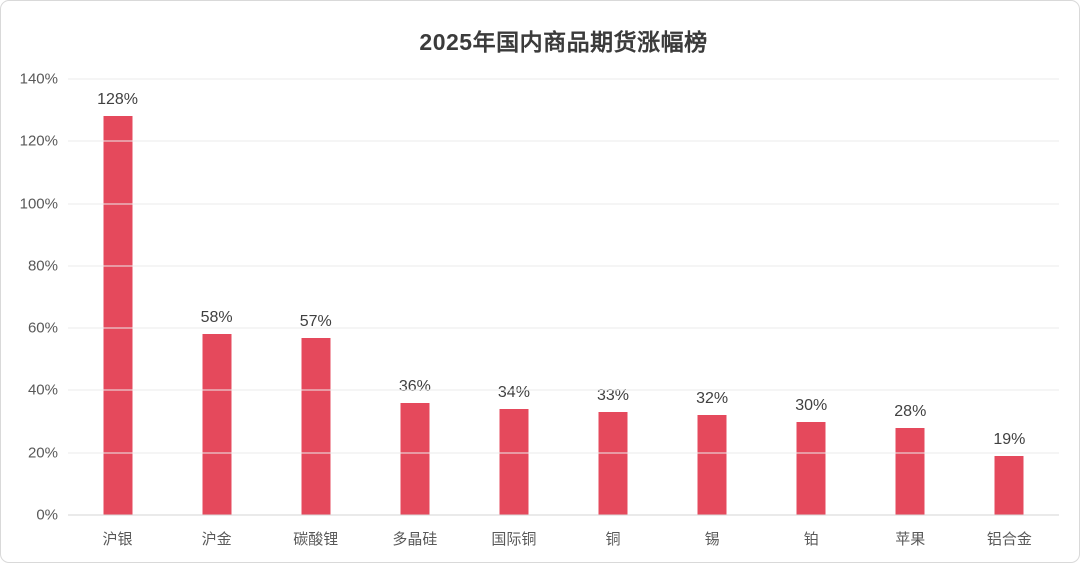 The width and height of the screenshot is (1080, 563). I want to click on x-axis-category-label: 锡, so click(712, 539).